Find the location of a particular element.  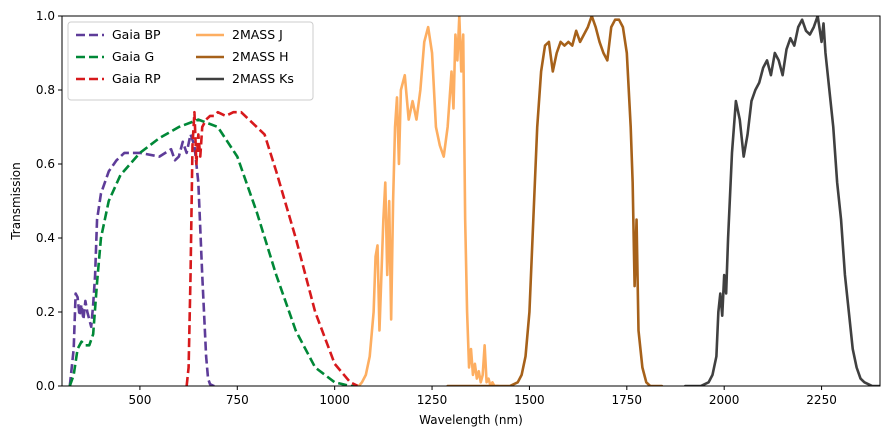

legend-label: Gaia BP is located at coordinates (136, 34).